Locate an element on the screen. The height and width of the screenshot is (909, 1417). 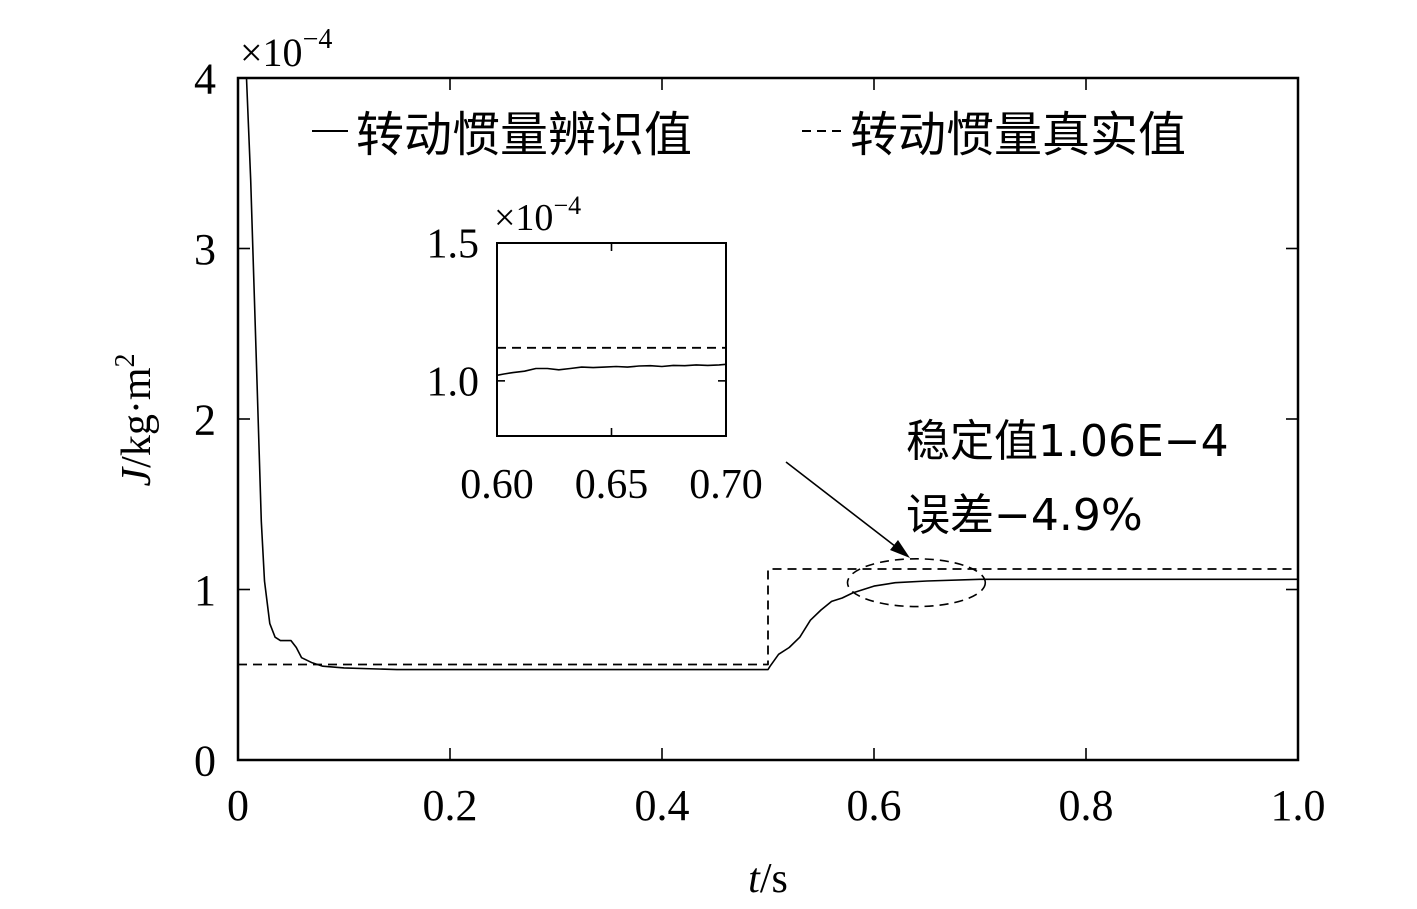
x-tick-label: 0.6 is located at coordinates (874, 805).